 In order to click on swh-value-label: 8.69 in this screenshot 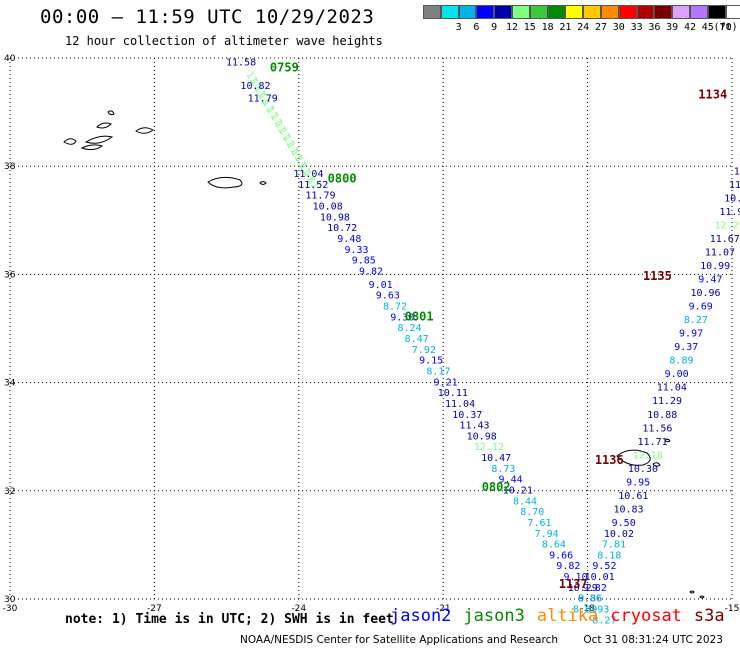, I will do `click(585, 610)`.